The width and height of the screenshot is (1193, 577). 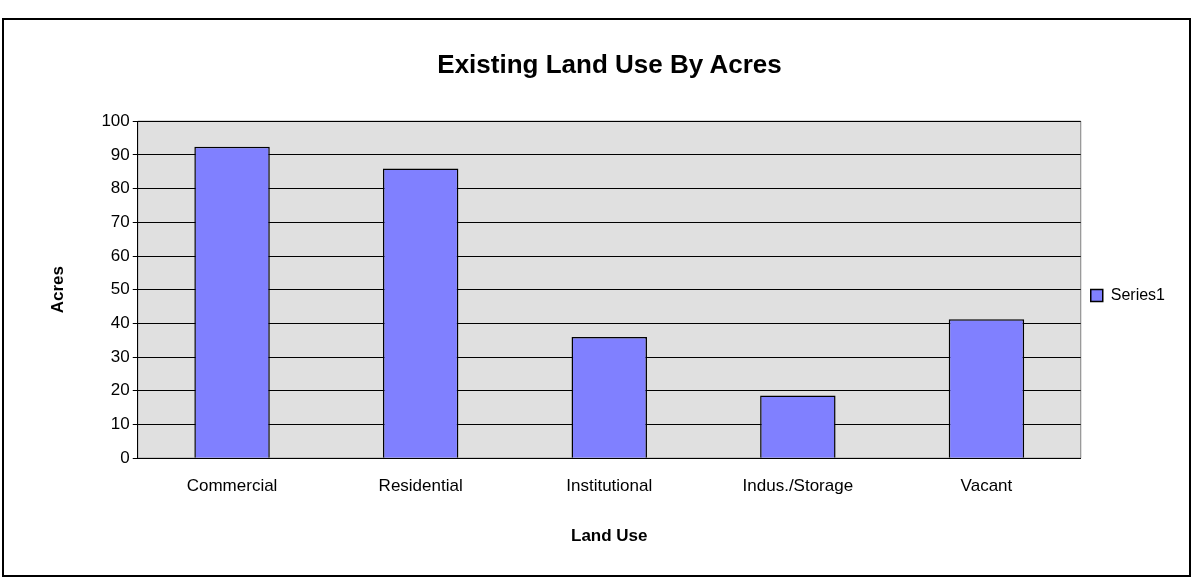 I want to click on y-tick-label: 80, so click(x=120, y=188).